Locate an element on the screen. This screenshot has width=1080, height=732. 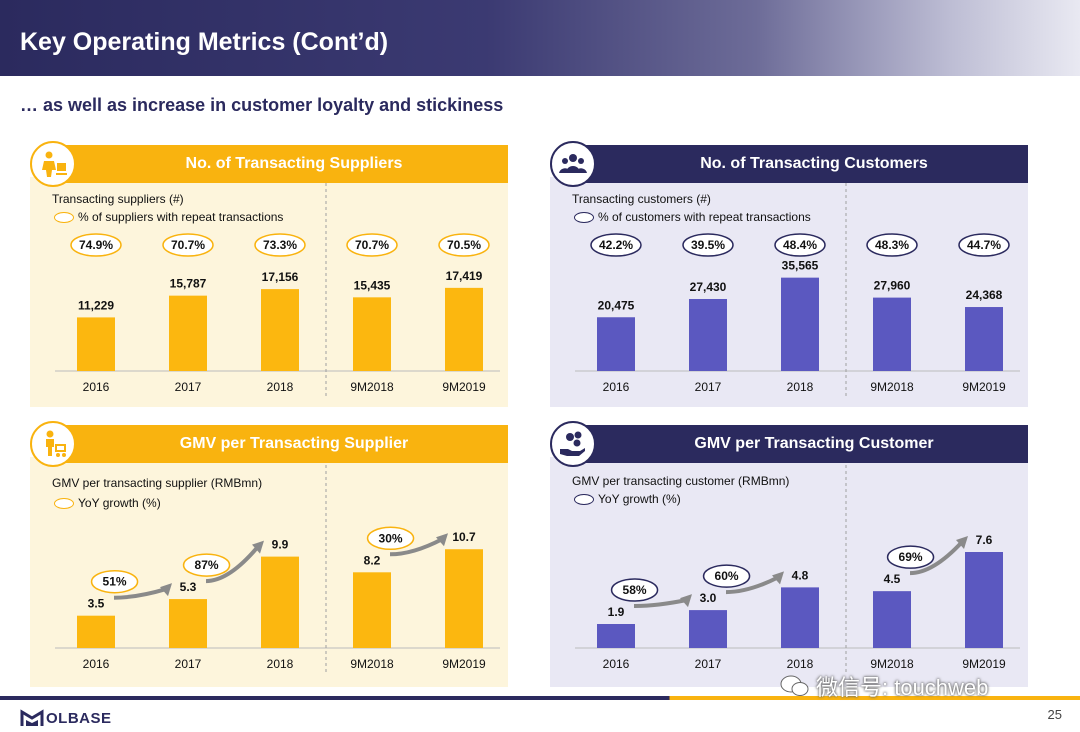
panel-banner: No. of Transacting Customers is located at coordinates (804, 164).